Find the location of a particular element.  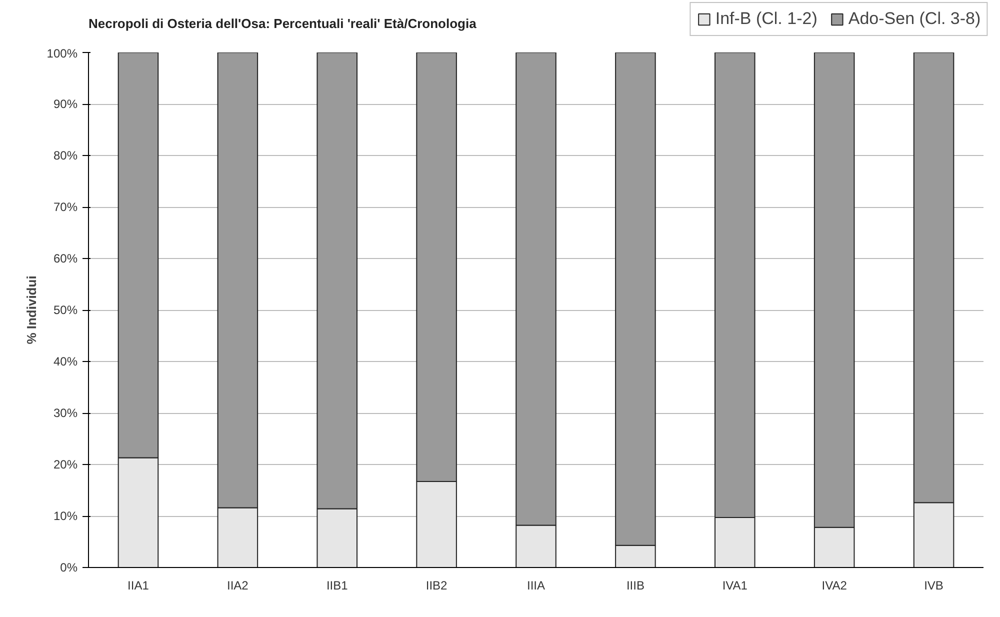

x-tick-label: IVA2 is located at coordinates (835, 585).